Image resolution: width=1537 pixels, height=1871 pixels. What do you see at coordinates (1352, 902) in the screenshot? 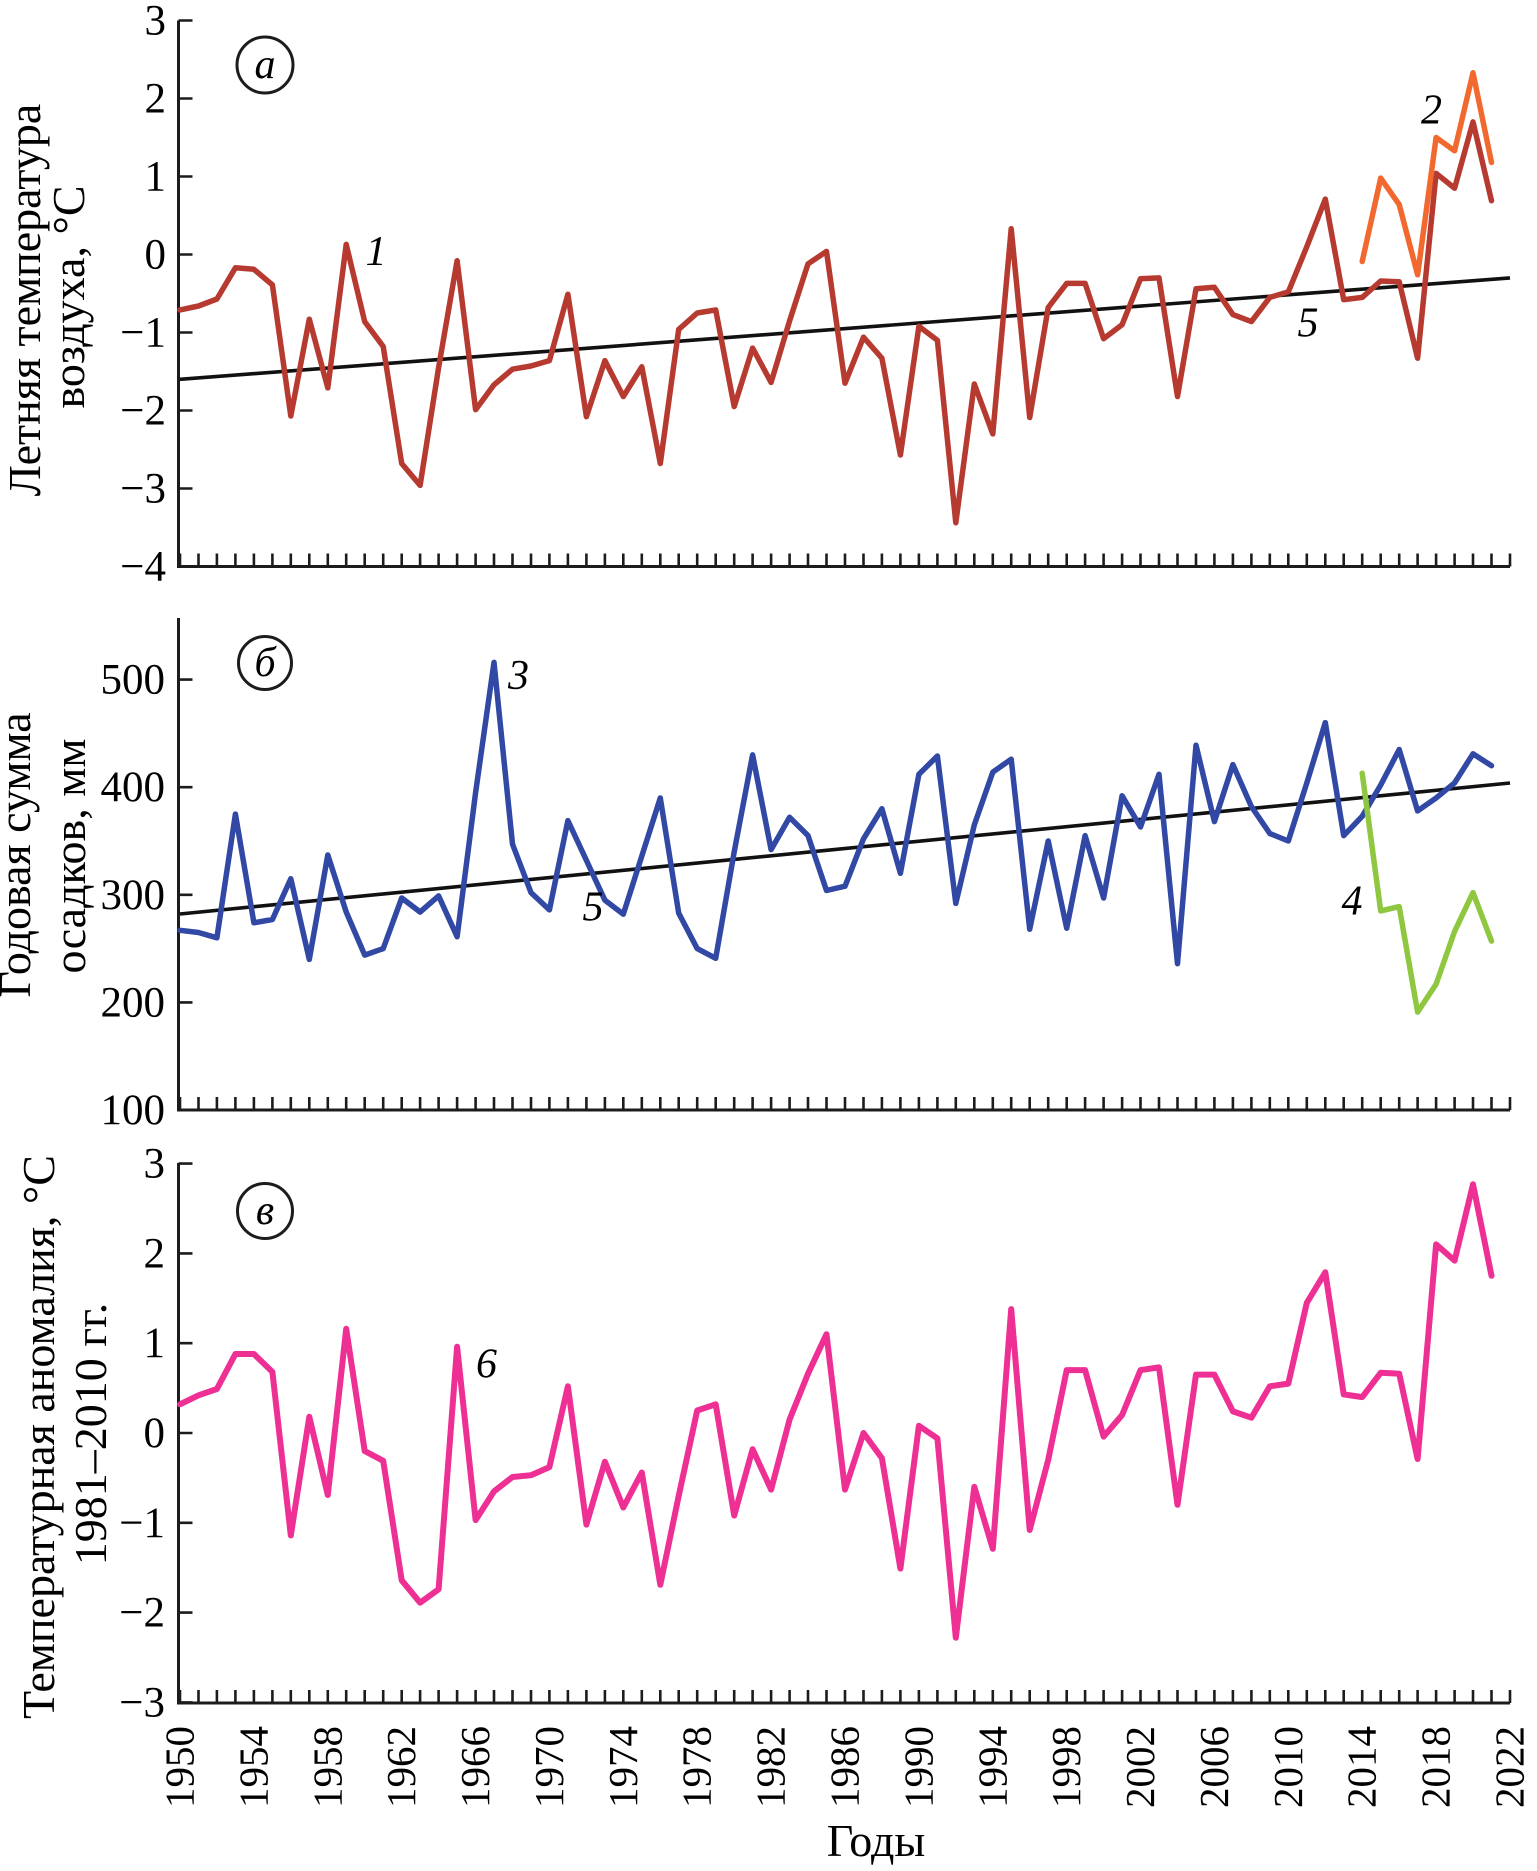
I see `svg-text: 4` at bounding box center [1352, 902].